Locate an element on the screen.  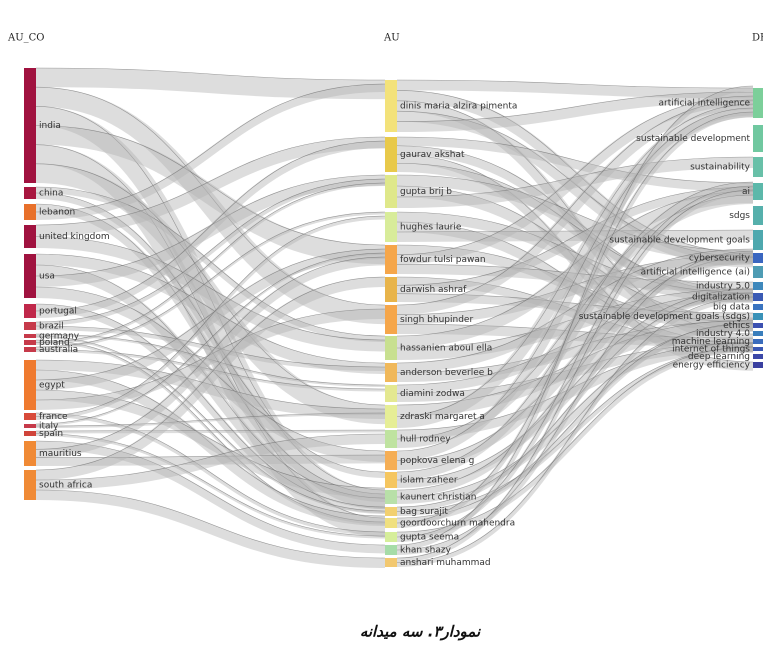
column-header: AU_CO is located at coordinates (26, 38).